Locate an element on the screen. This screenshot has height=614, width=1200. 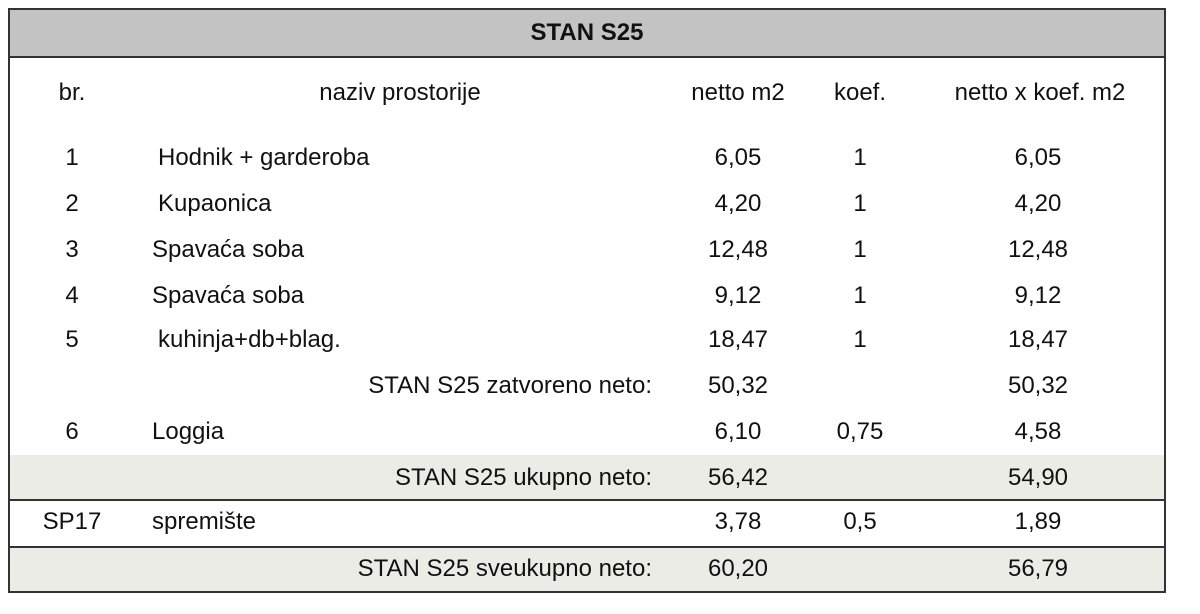
netto-koef: 1,89 is located at coordinates (1038, 521).